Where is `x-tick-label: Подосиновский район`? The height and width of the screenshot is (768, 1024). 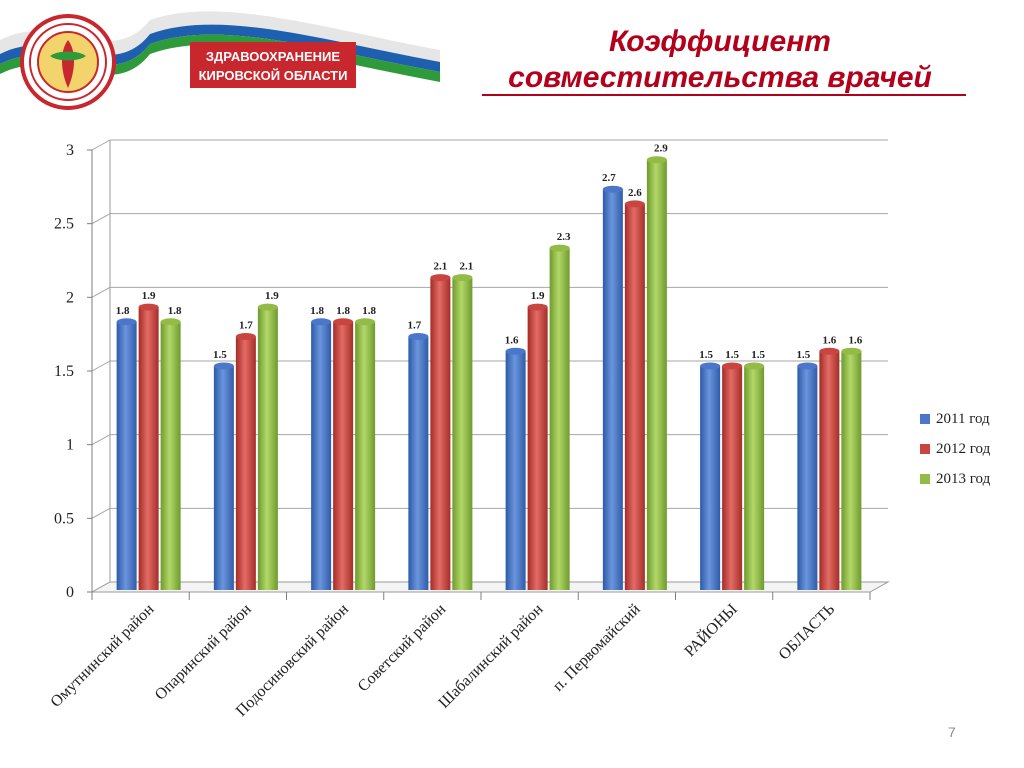 x-tick-label: Подосиновский район is located at coordinates (292, 659).